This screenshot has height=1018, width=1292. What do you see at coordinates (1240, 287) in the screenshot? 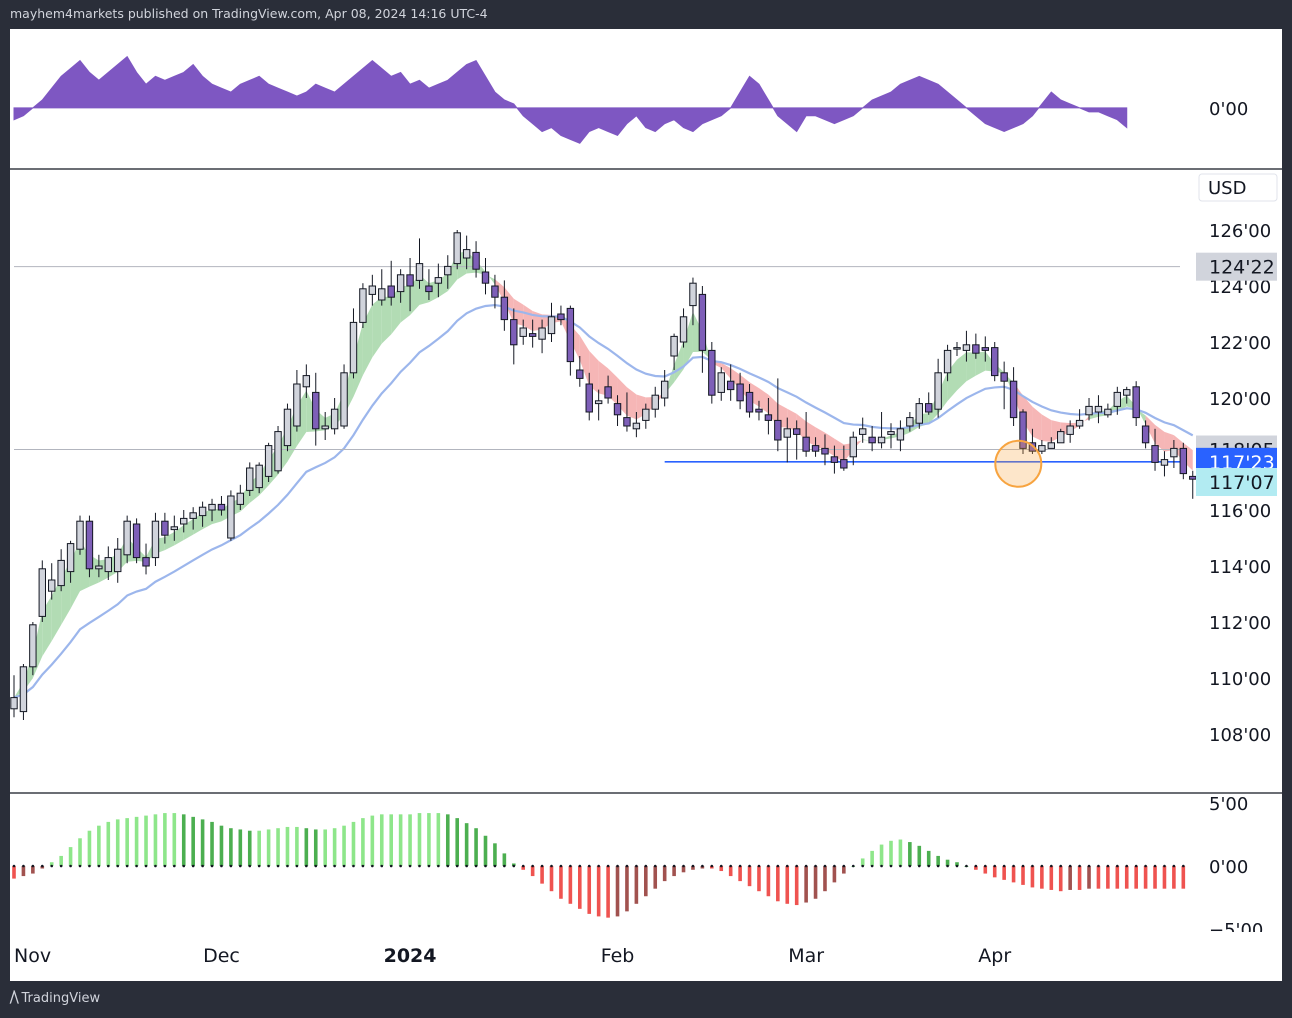
I see `price-tick-label: 124'00` at bounding box center [1240, 287].